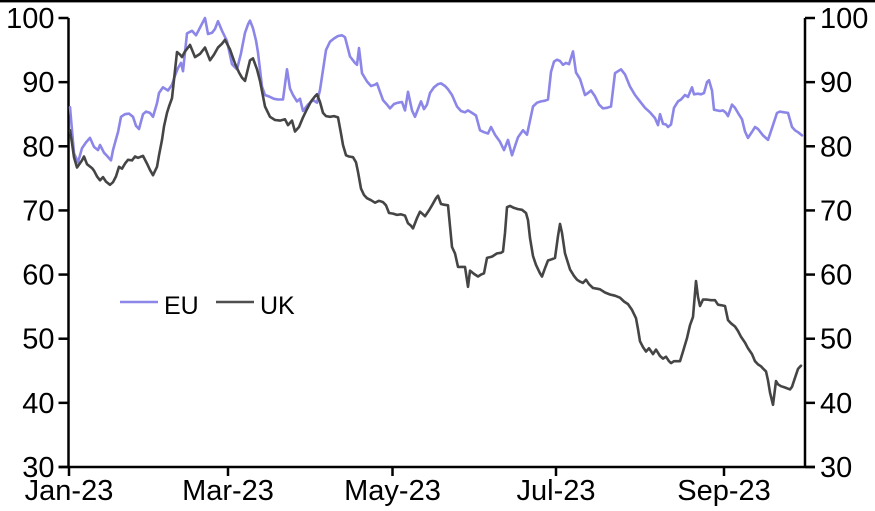  What do you see at coordinates (844, 19) in the screenshot?
I see `y-tick-label-right: 100` at bounding box center [844, 19].